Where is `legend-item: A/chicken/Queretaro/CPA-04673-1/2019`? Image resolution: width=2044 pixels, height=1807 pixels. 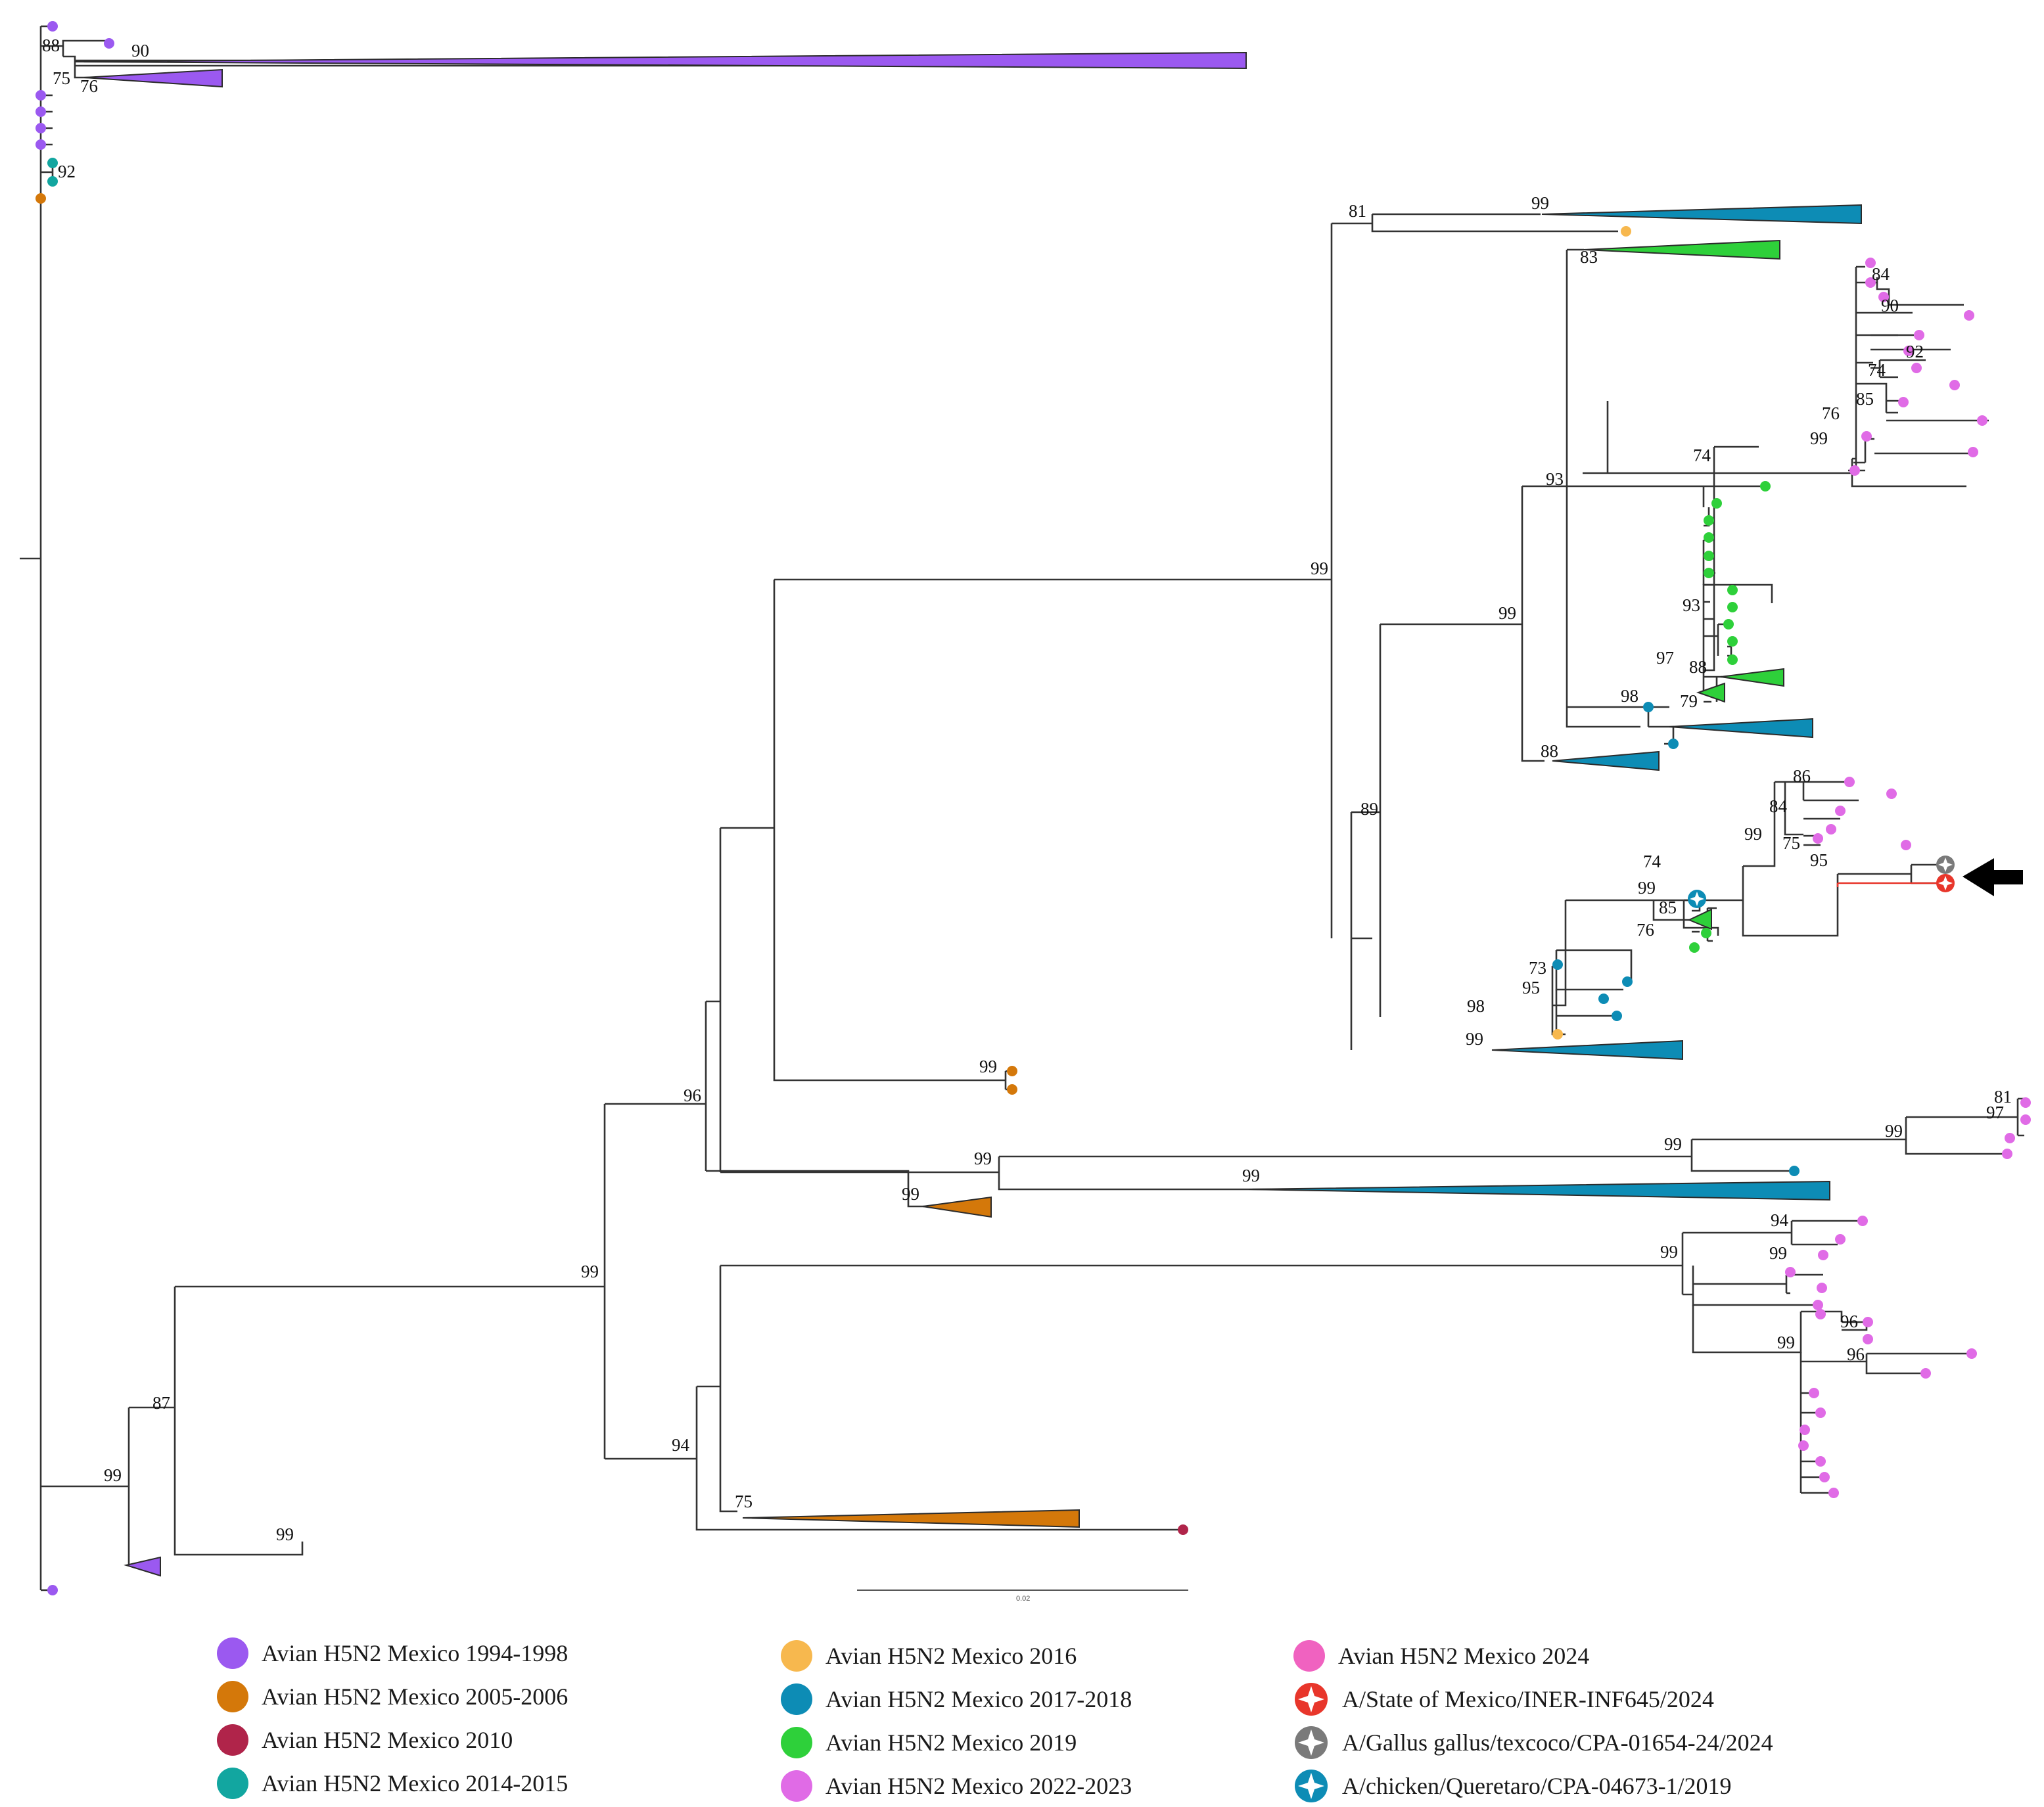
legend-item: A/chicken/Queretaro/CPA-04673-1/2019 is located at coordinates (1512, 1786).